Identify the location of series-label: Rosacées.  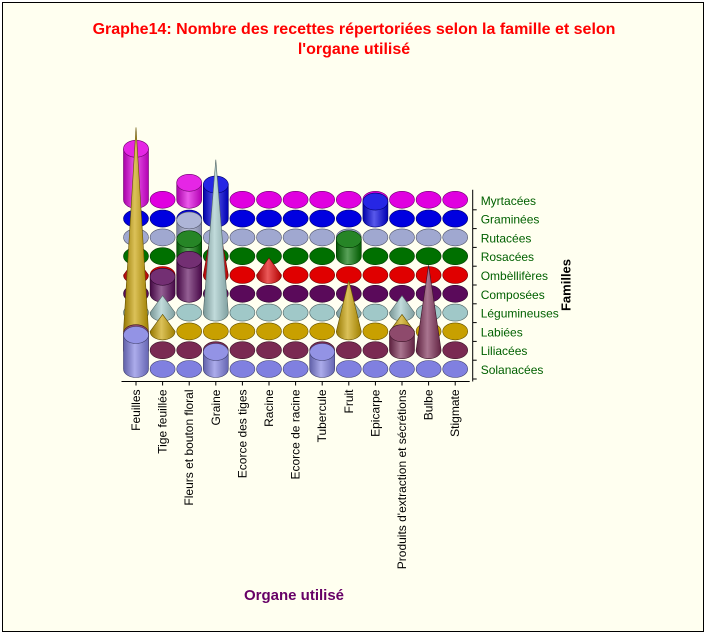
(507, 257).